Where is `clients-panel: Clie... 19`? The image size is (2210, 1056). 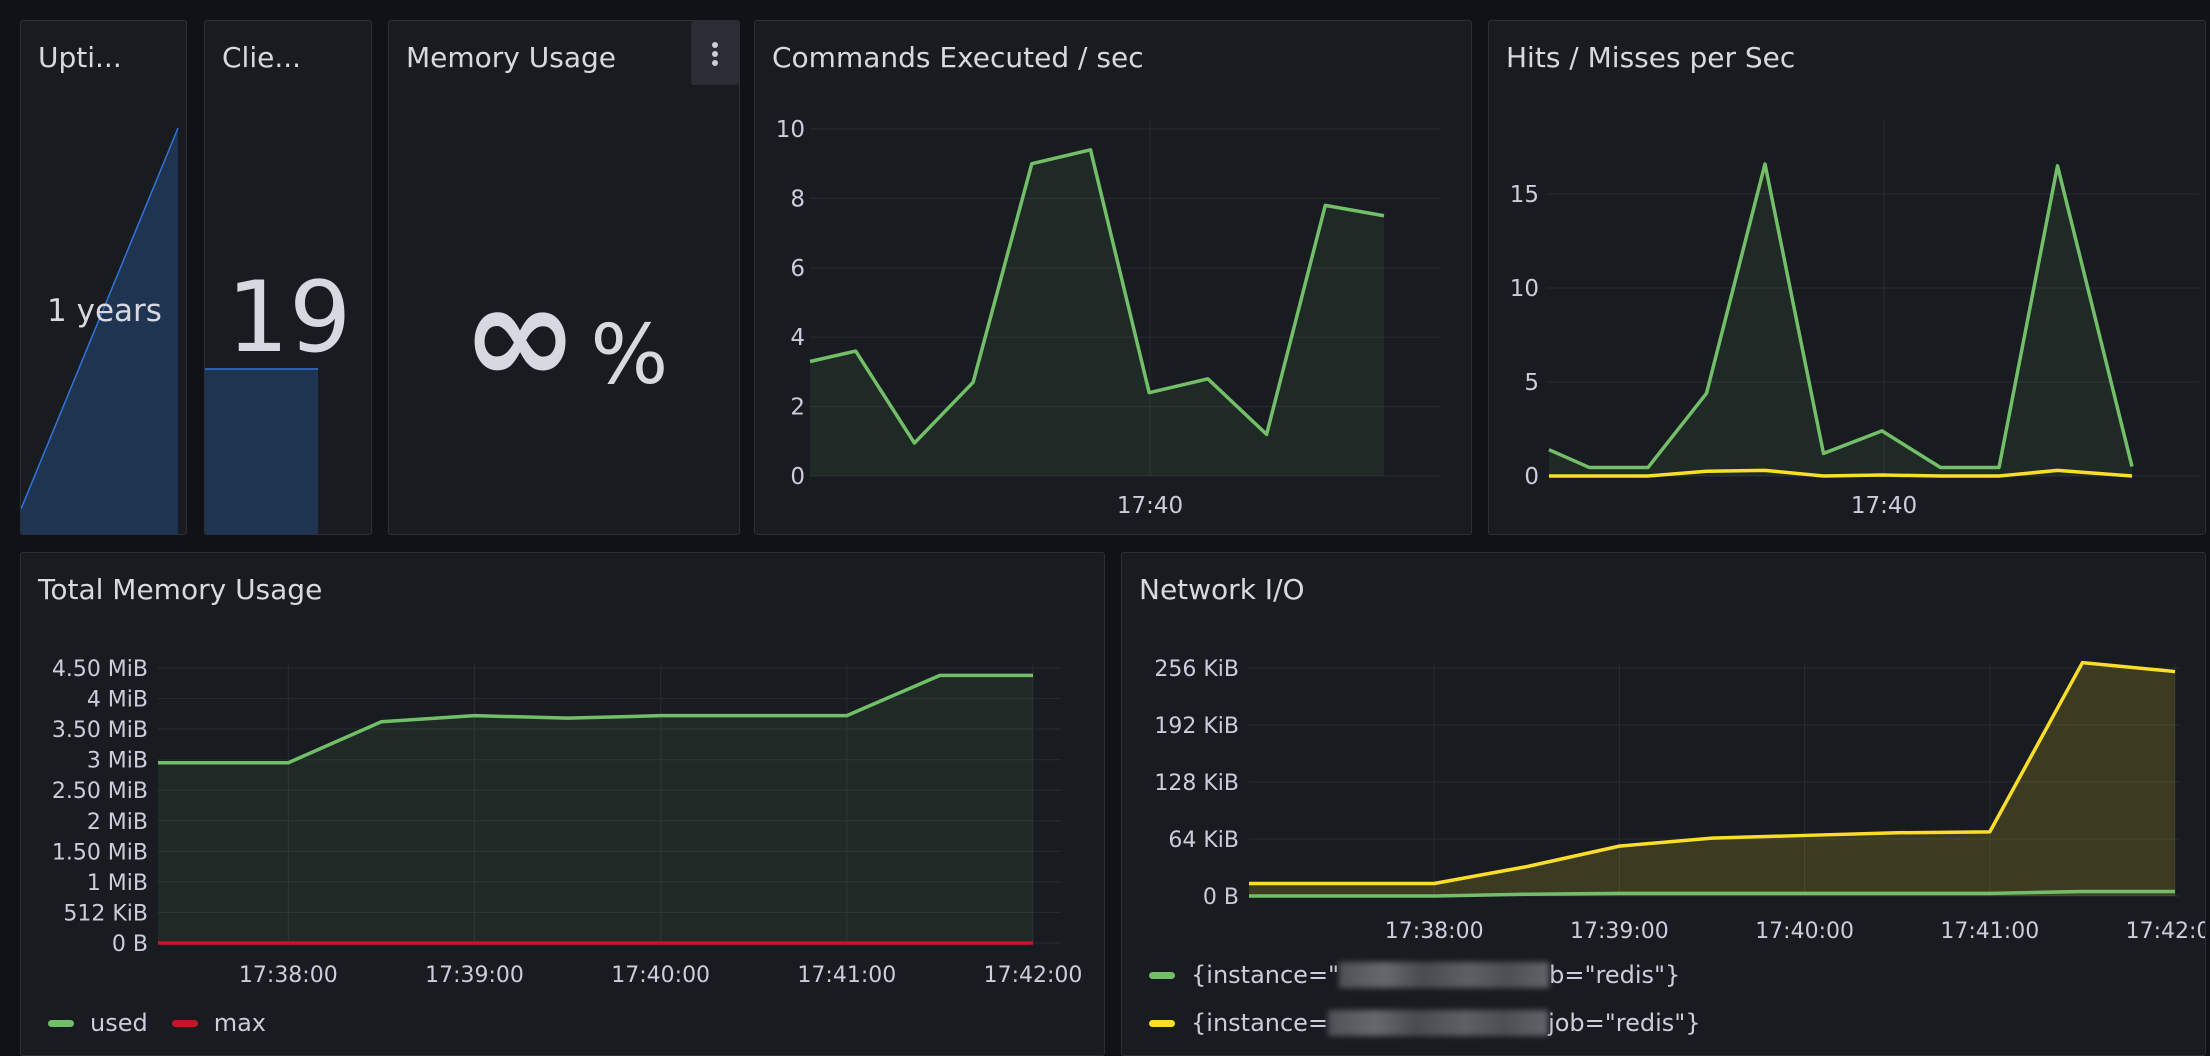
clients-panel: Clie... 19 is located at coordinates (288, 277).